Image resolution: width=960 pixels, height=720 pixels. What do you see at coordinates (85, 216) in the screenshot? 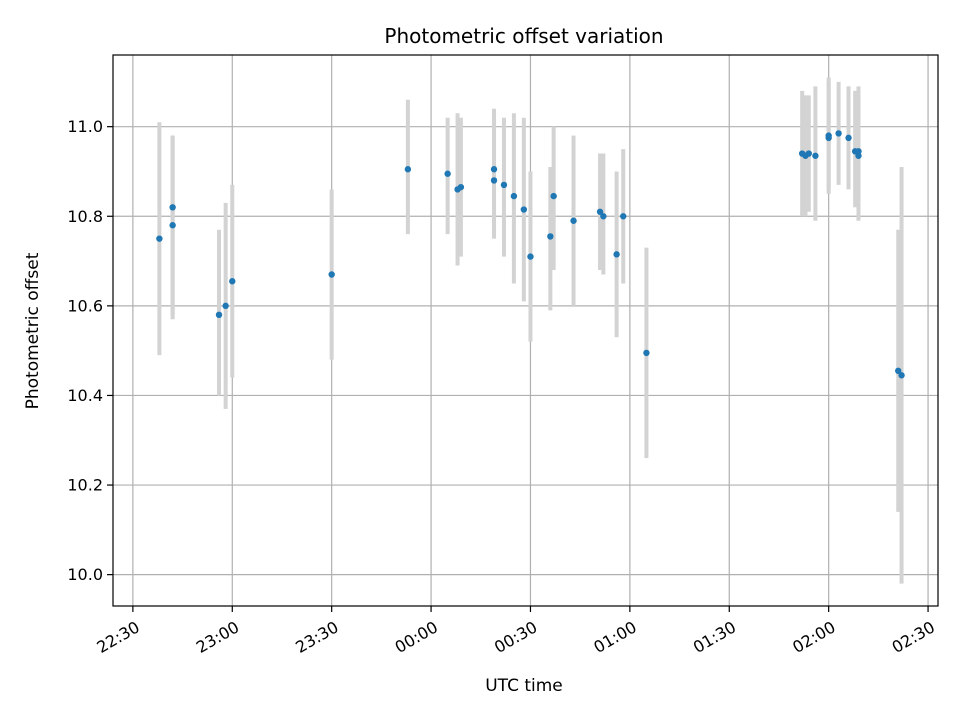
I see `y-tick-label: 10.8` at bounding box center [85, 216].